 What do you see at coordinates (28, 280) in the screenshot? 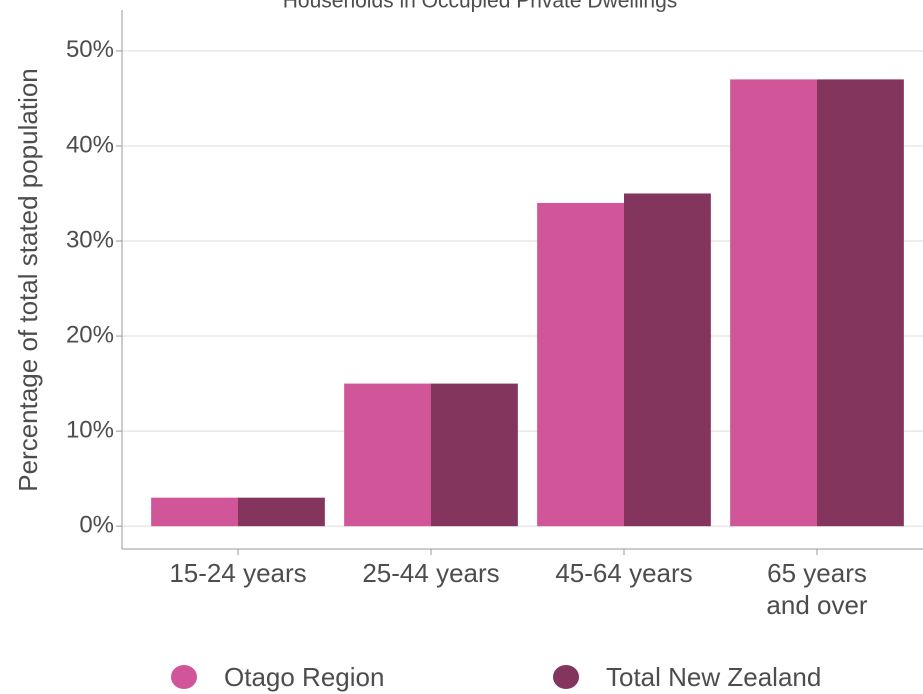
I see `y-axis-label: Percentage of total stated population` at bounding box center [28, 280].